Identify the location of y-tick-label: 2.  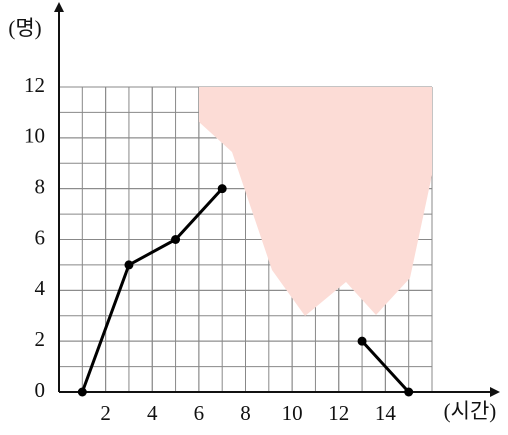
(40, 339).